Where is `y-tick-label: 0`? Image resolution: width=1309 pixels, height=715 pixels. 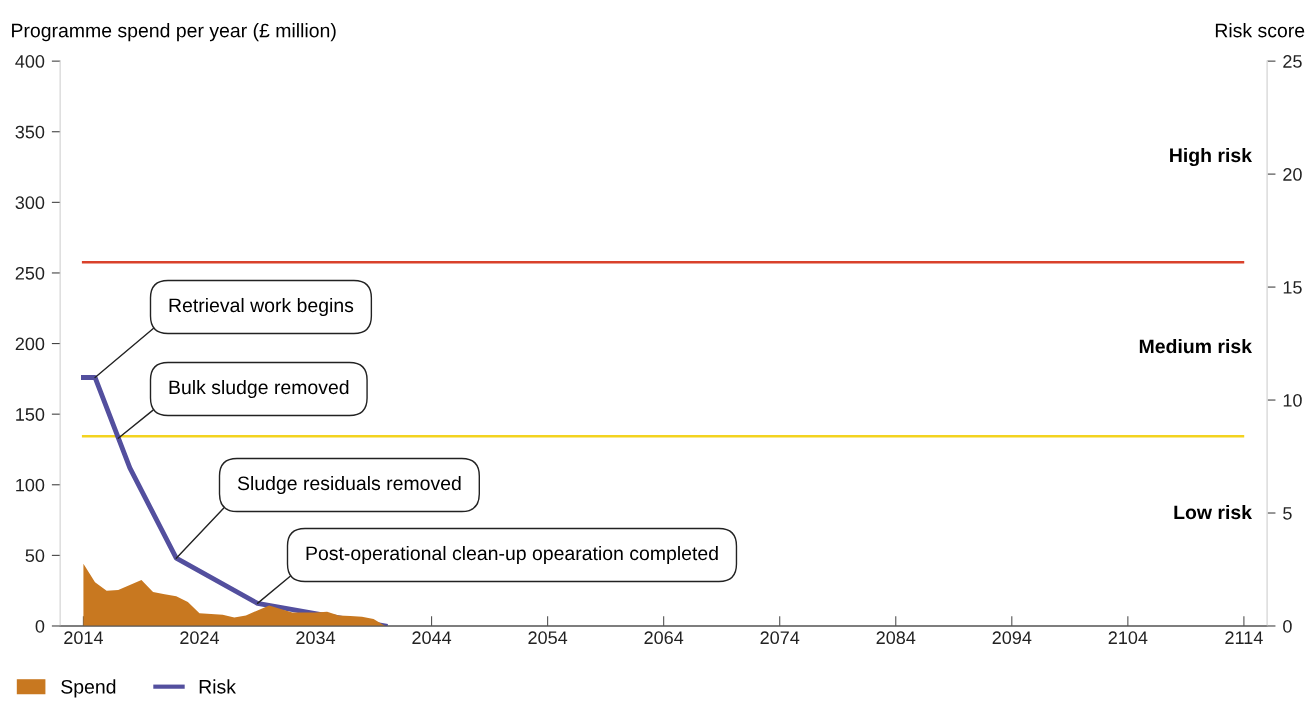 y-tick-label: 0 is located at coordinates (40, 626).